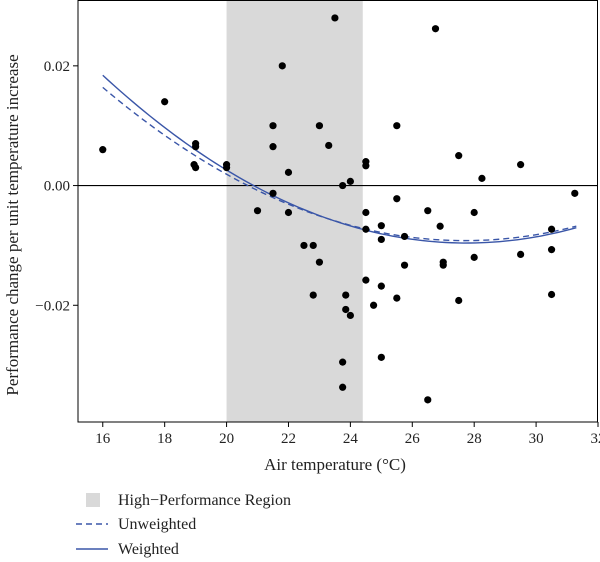 This screenshot has height=562, width=600. I want to click on x-axis-title: Air temperature (°C), so click(335, 464).